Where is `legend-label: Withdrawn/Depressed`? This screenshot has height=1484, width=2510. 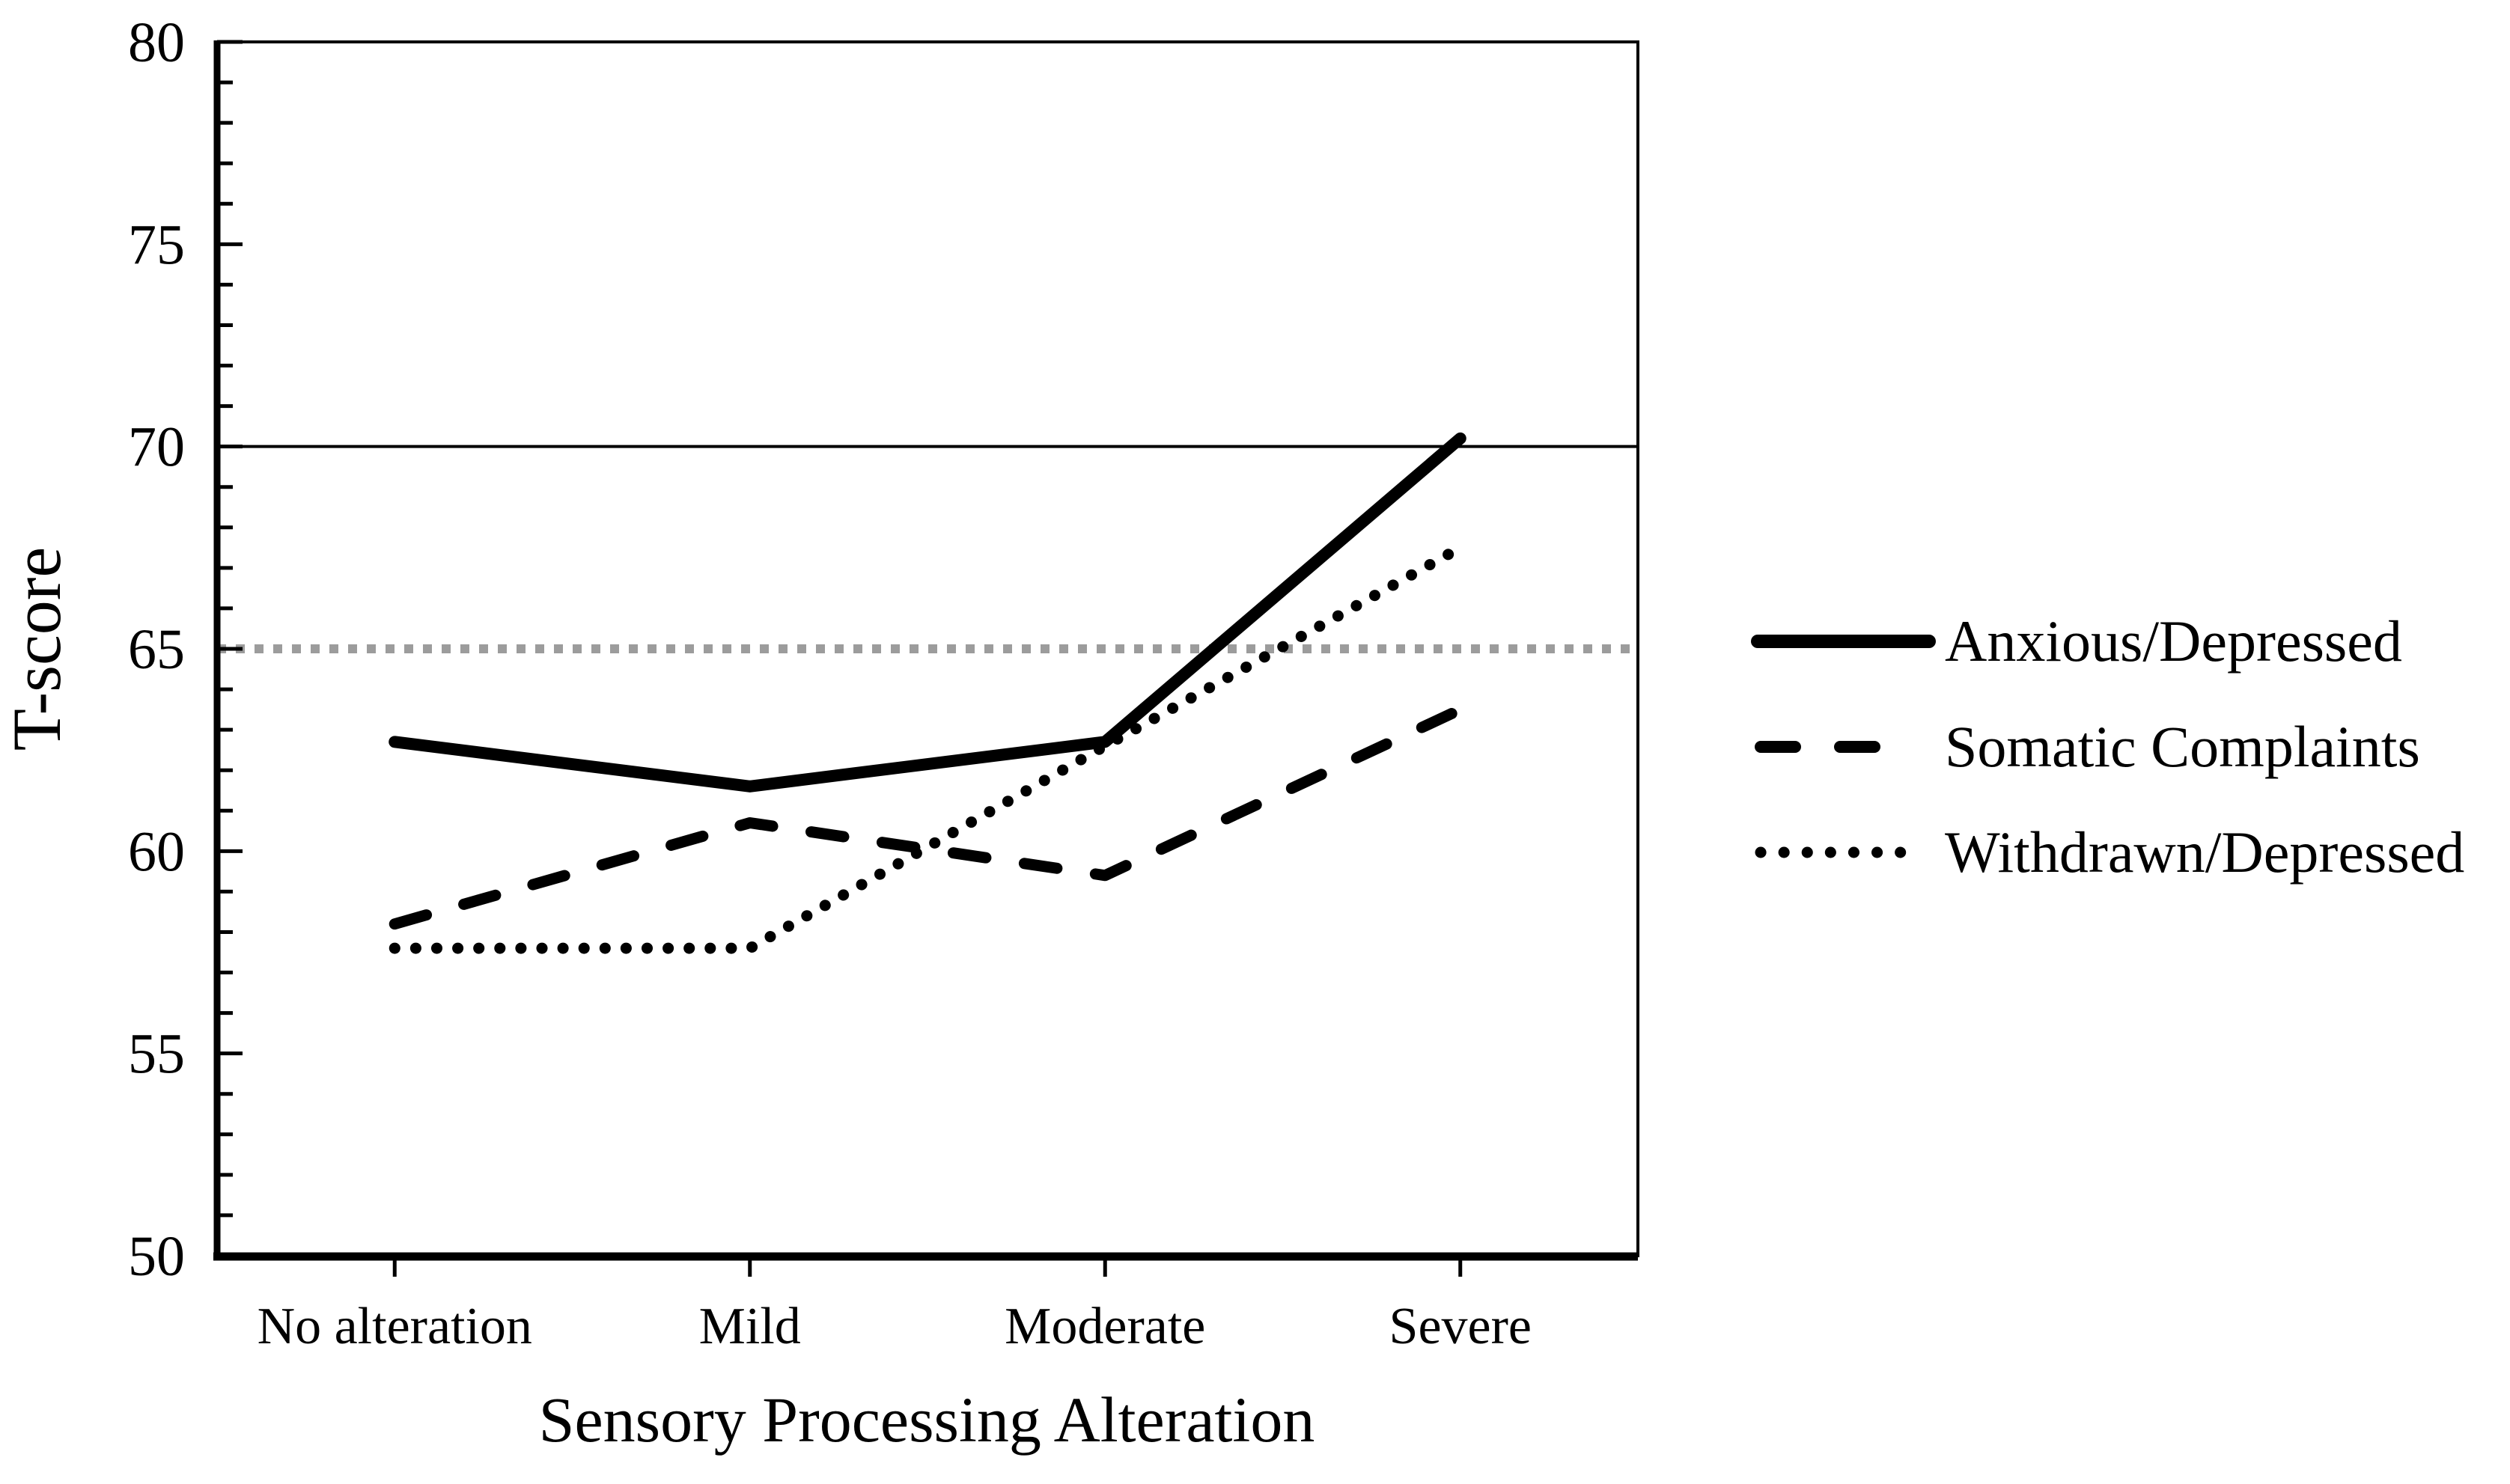
legend-label: Withdrawn/Depressed is located at coordinates (2205, 852).